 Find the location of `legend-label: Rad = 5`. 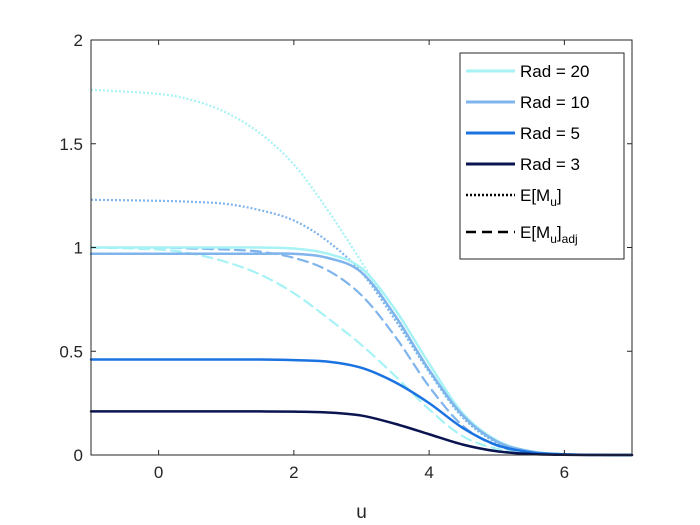

legend-label: Rad = 5 is located at coordinates (550, 133).